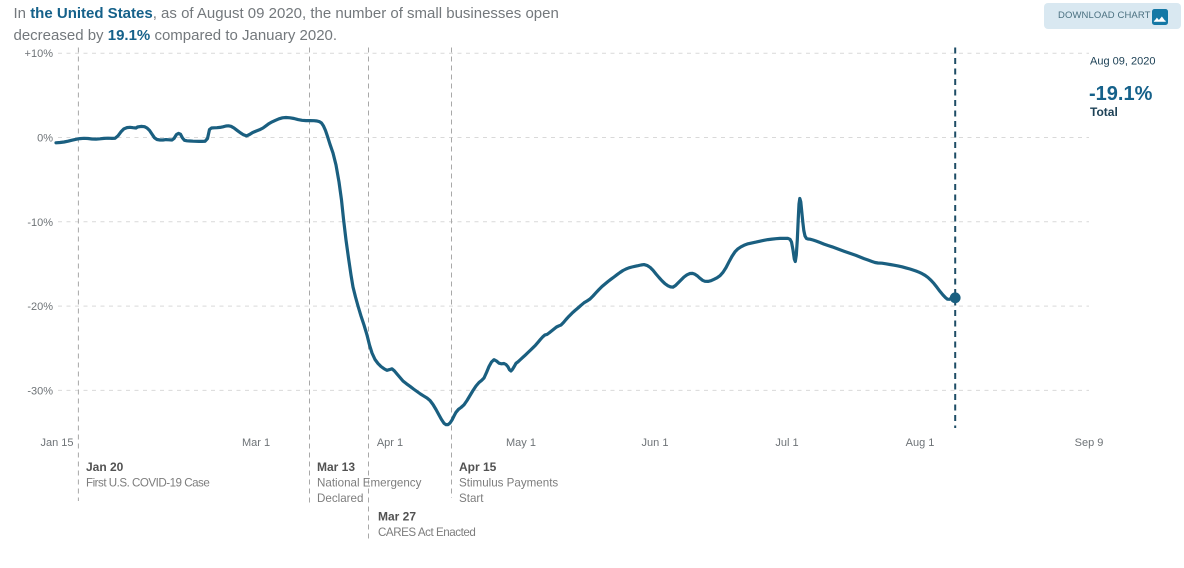 The image size is (1184, 568). I want to click on svg-text: First U.S. COVID-19 Case, so click(147, 483).